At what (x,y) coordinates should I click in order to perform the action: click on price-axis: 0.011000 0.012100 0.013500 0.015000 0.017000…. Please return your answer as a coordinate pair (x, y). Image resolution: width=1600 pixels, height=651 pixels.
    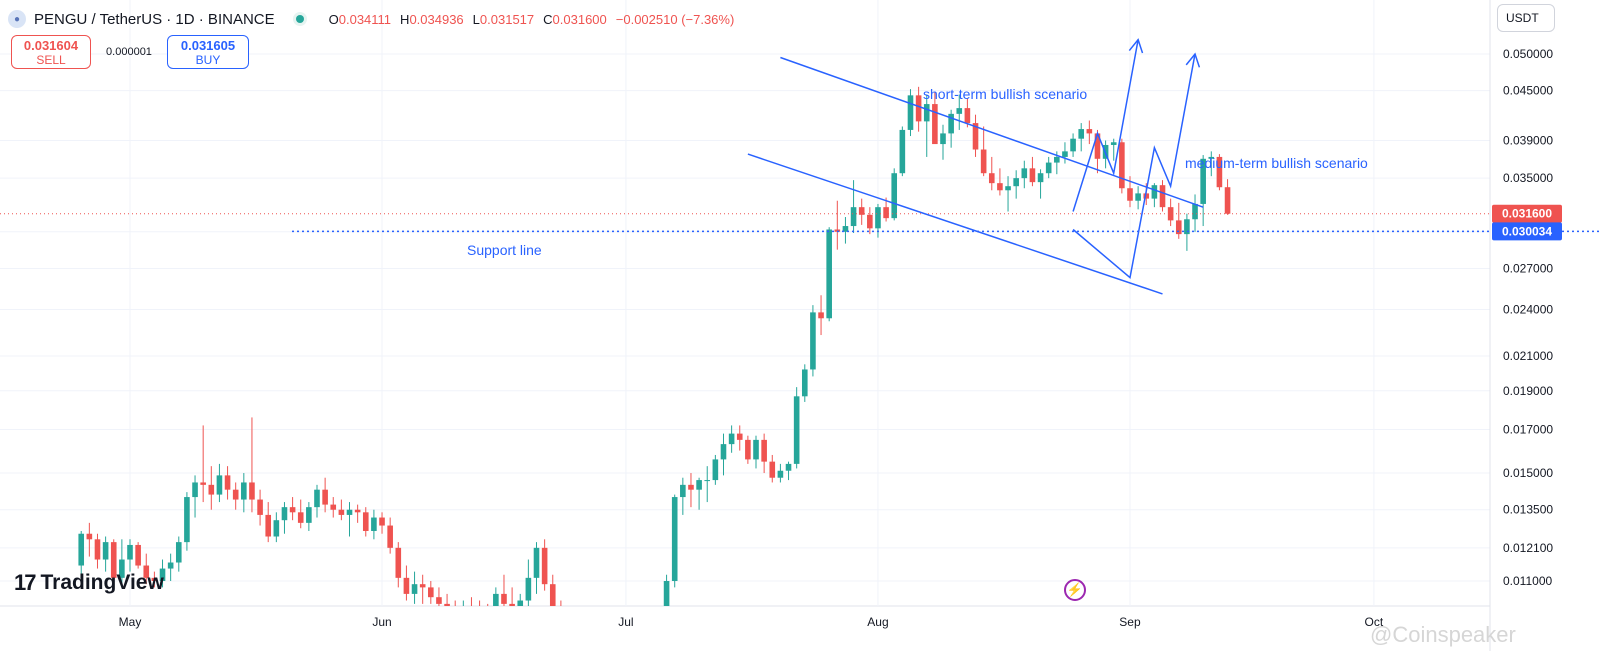
    Looking at the image, I should click on (1527, 317).